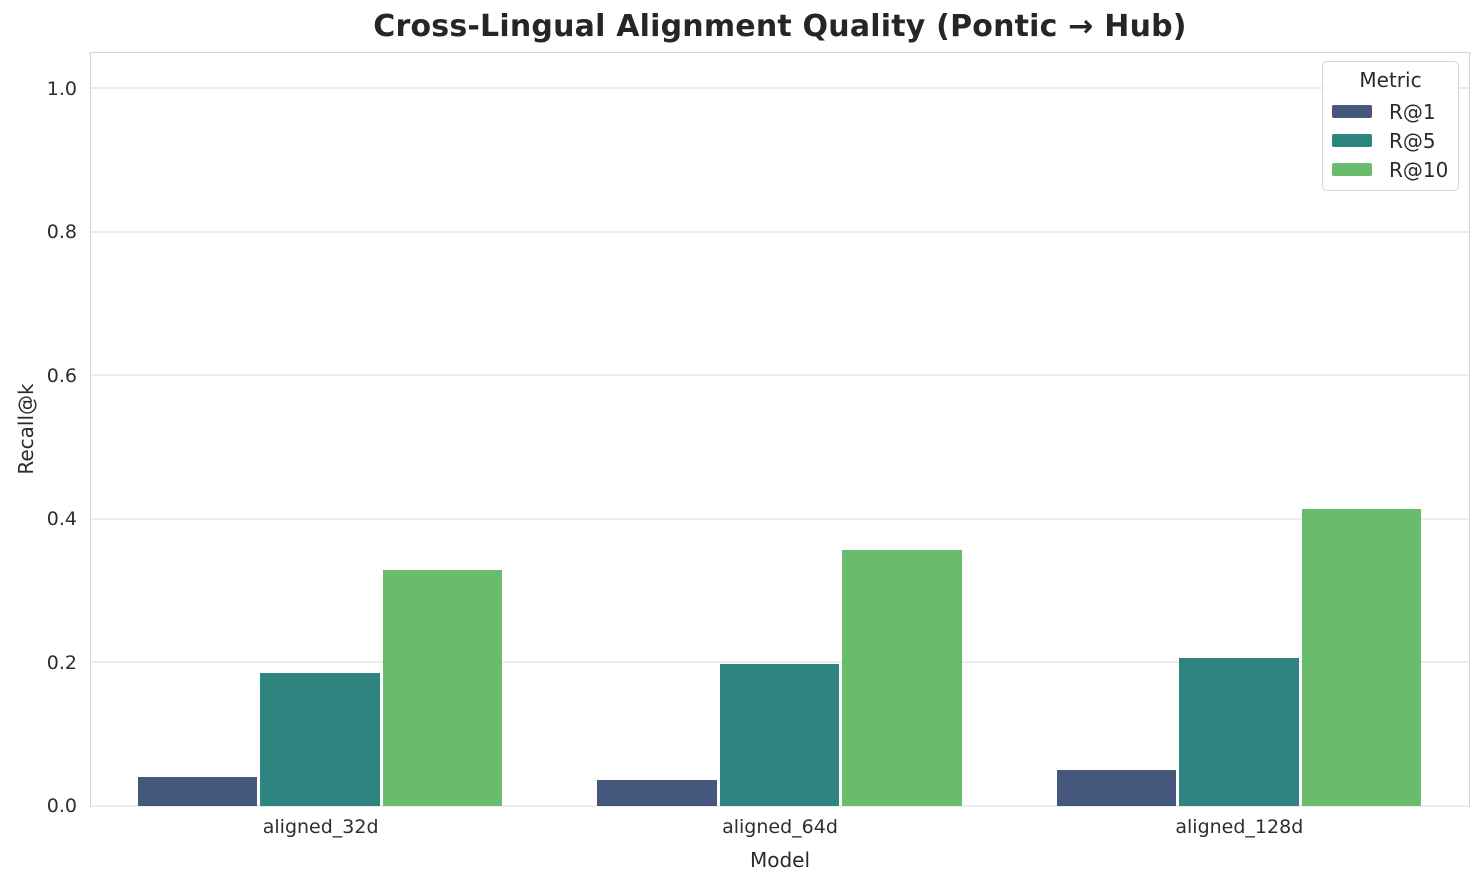 This screenshot has width=1484, height=885. I want to click on bar-r-5-aligned-32d, so click(320, 739).